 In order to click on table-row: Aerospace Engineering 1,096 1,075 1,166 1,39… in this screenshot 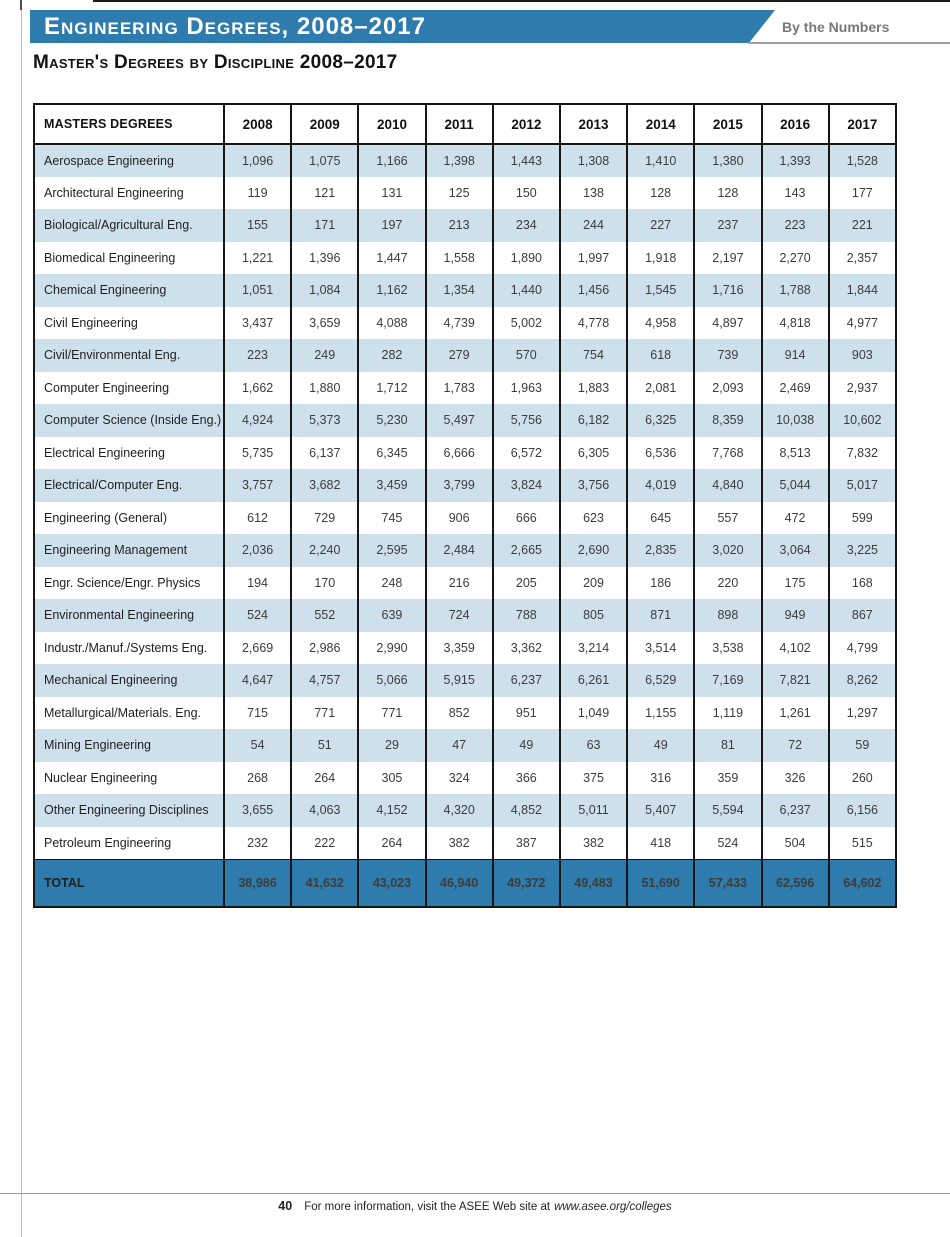, I will do `click(465, 160)`.